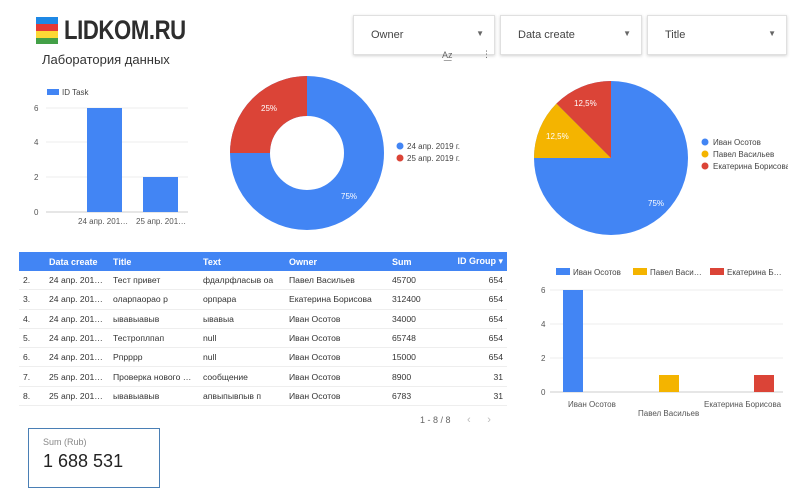  Describe the element at coordinates (269, 115) in the screenshot. I see `donut-slice-25apr` at that location.